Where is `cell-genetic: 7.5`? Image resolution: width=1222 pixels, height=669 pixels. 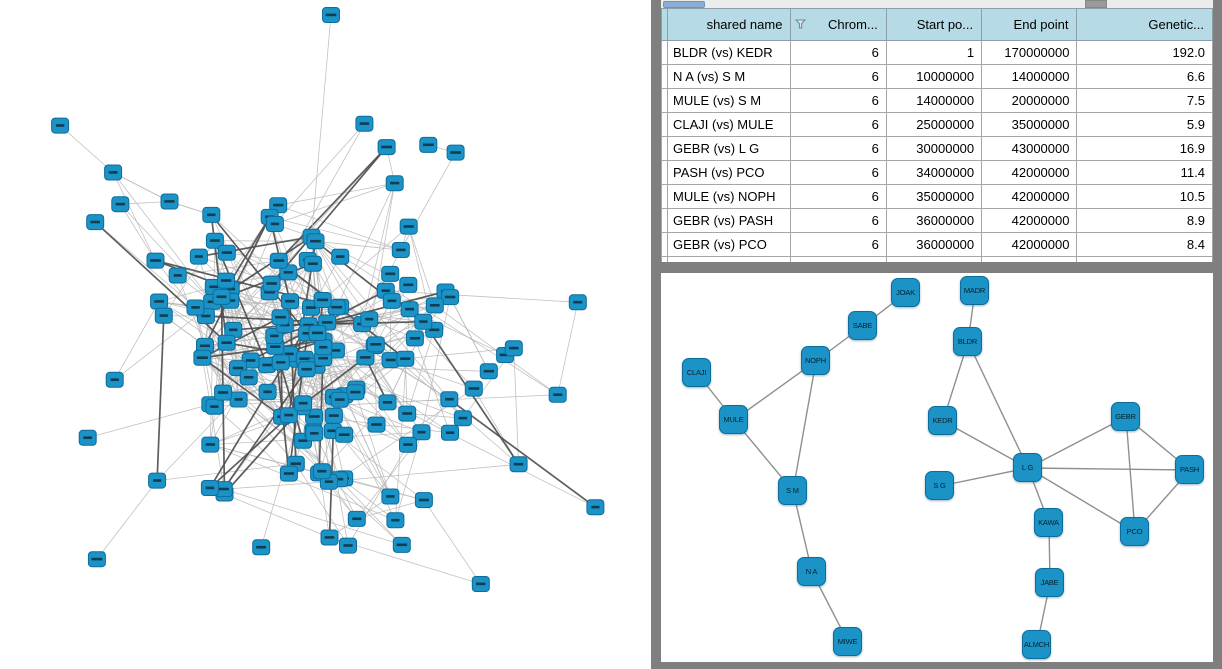
cell-genetic: 7.5 is located at coordinates (1144, 100).